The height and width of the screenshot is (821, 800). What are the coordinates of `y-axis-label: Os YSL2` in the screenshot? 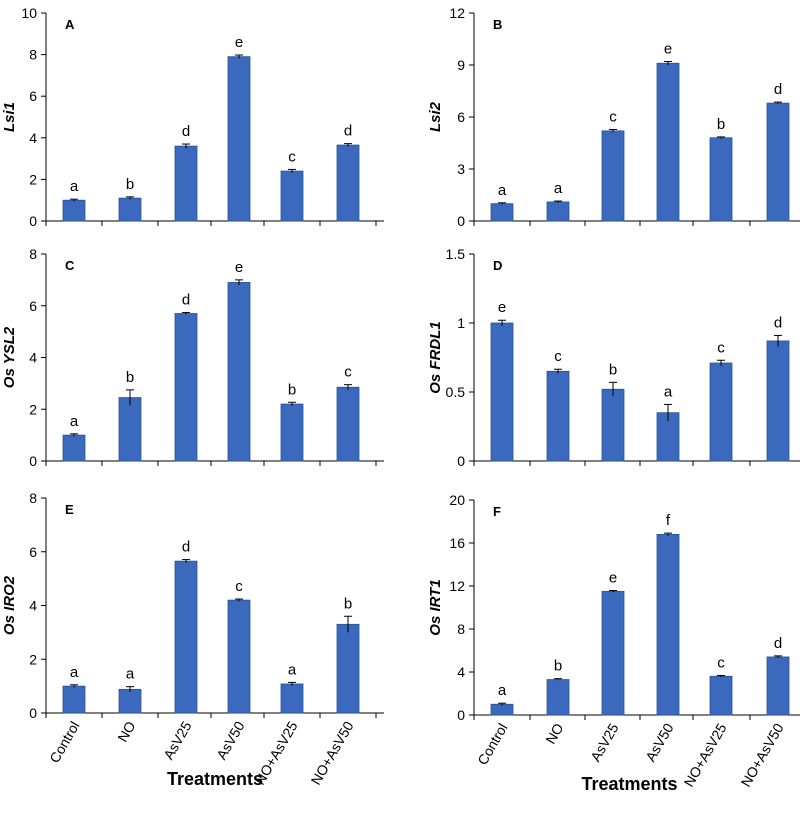 It's located at (9, 357).